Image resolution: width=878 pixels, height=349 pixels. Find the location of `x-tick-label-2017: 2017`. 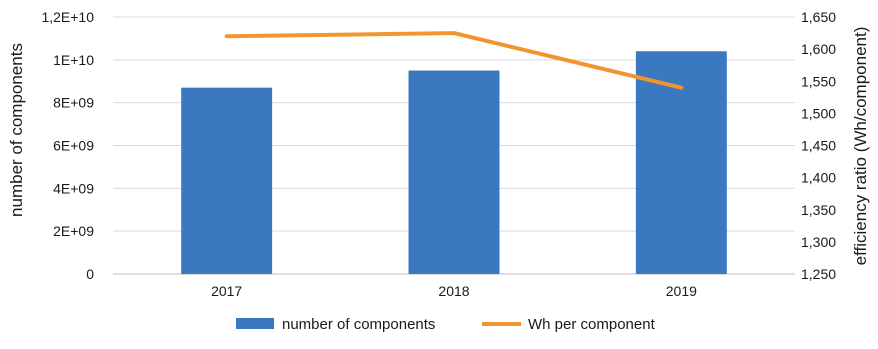

x-tick-label-2017: 2017 is located at coordinates (226, 291).